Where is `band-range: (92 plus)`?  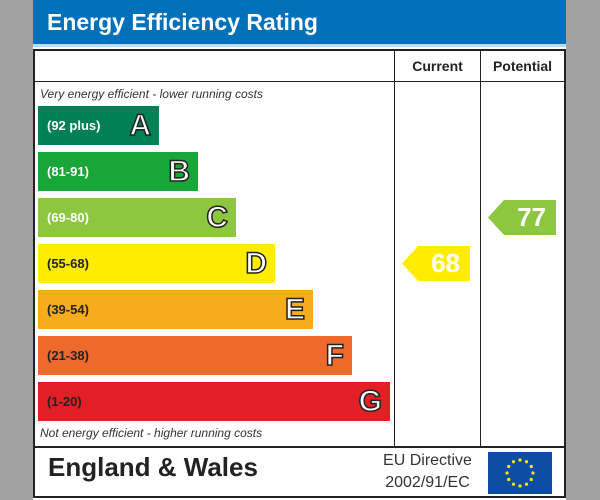 band-range: (92 plus) is located at coordinates (74, 125).